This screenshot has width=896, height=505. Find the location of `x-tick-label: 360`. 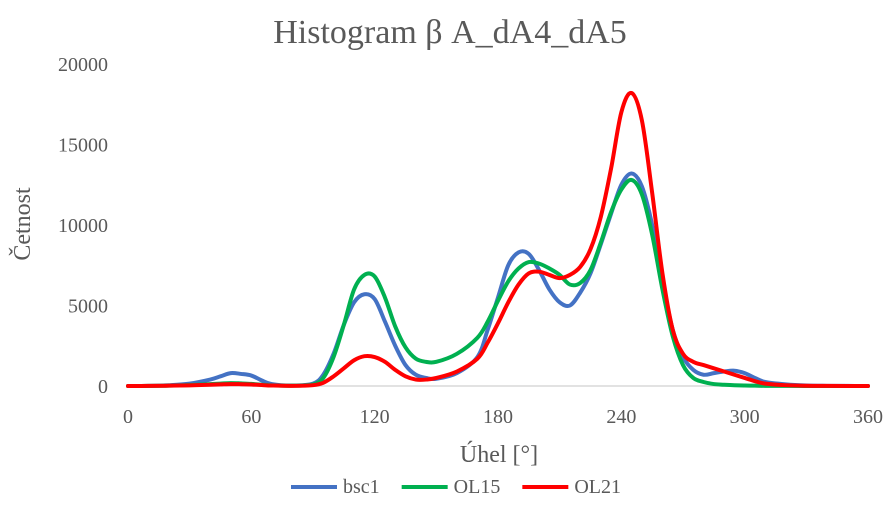

x-tick-label: 360 is located at coordinates (868, 417).